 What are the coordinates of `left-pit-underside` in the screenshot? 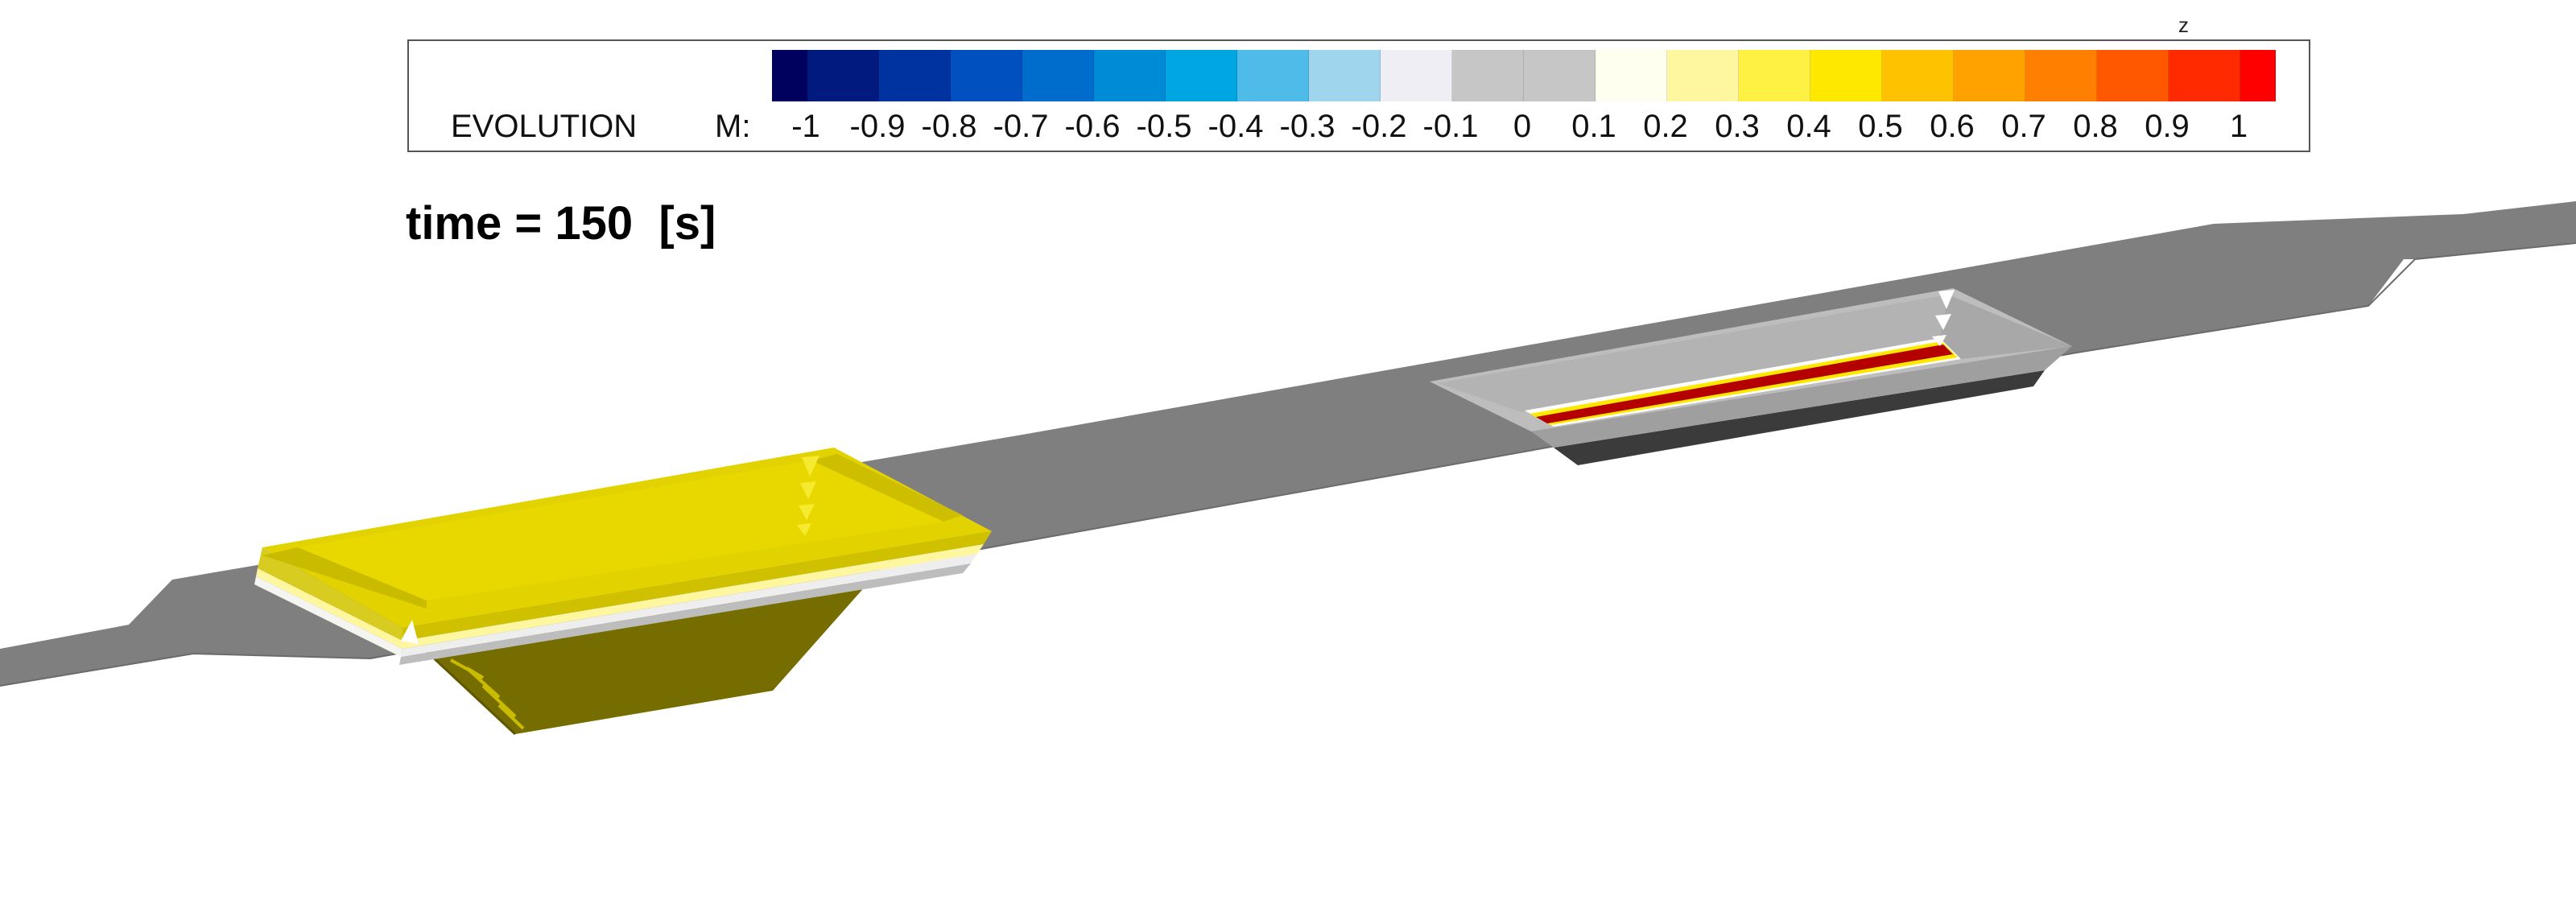 It's located at (652, 648).